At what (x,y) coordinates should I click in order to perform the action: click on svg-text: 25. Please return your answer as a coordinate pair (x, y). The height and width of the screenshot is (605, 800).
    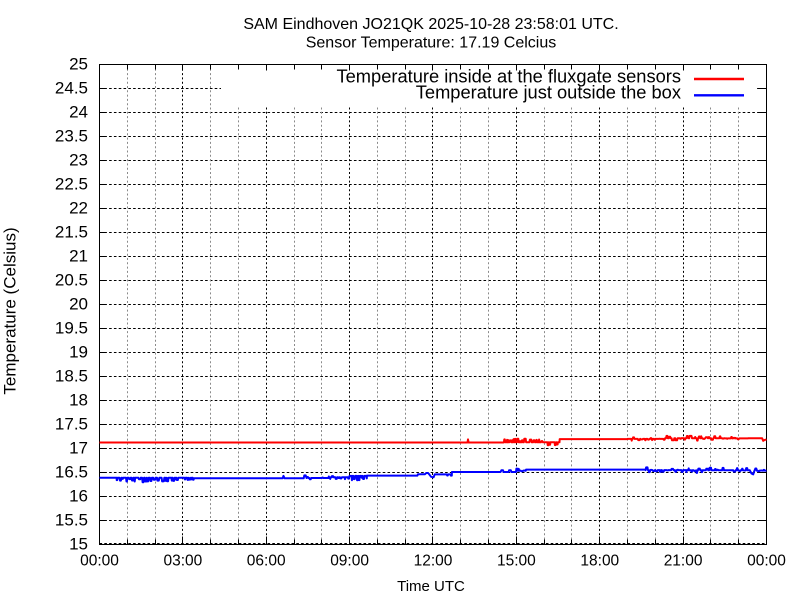
    Looking at the image, I should click on (78, 63).